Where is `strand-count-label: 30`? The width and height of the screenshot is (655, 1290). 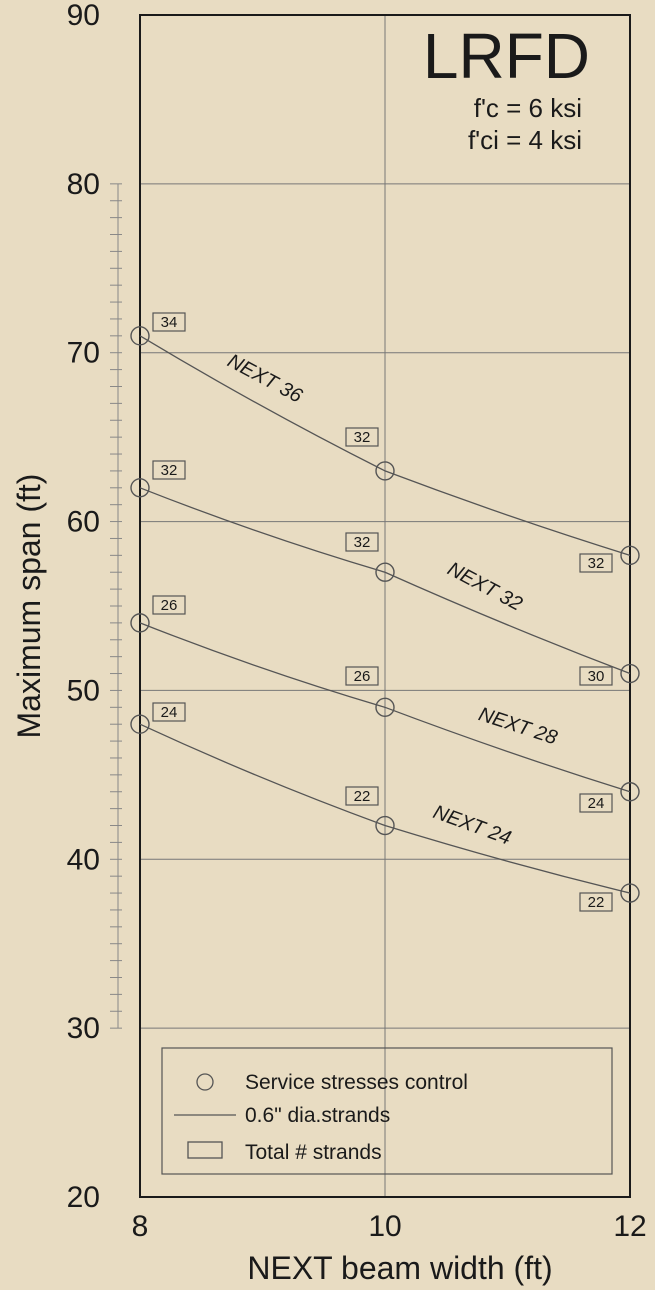 strand-count-label: 30 is located at coordinates (596, 676).